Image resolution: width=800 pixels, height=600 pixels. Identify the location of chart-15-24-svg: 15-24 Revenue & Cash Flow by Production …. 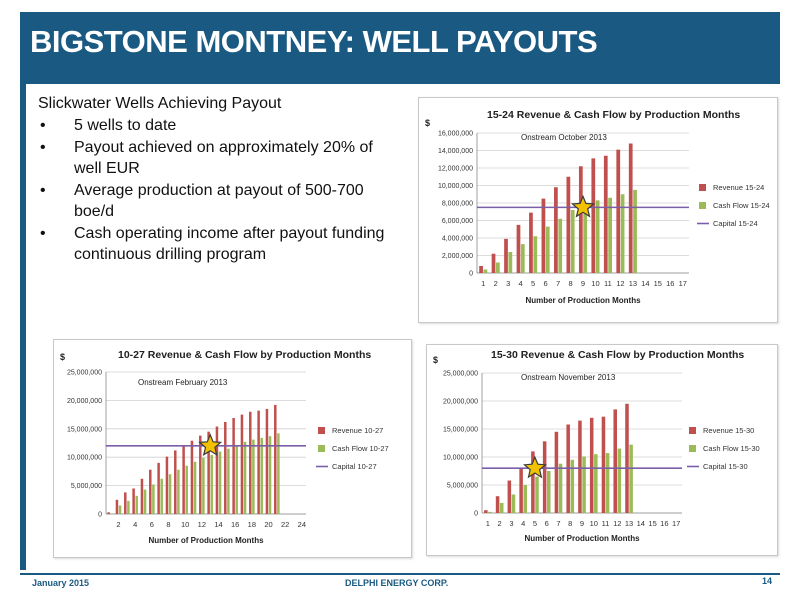
(597, 207).